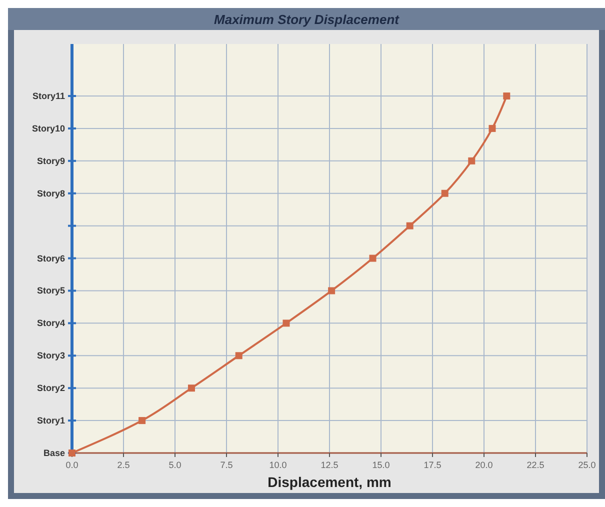 Image resolution: width=605 pixels, height=507 pixels. I want to click on x-tick-label: 5.0, so click(175, 465).